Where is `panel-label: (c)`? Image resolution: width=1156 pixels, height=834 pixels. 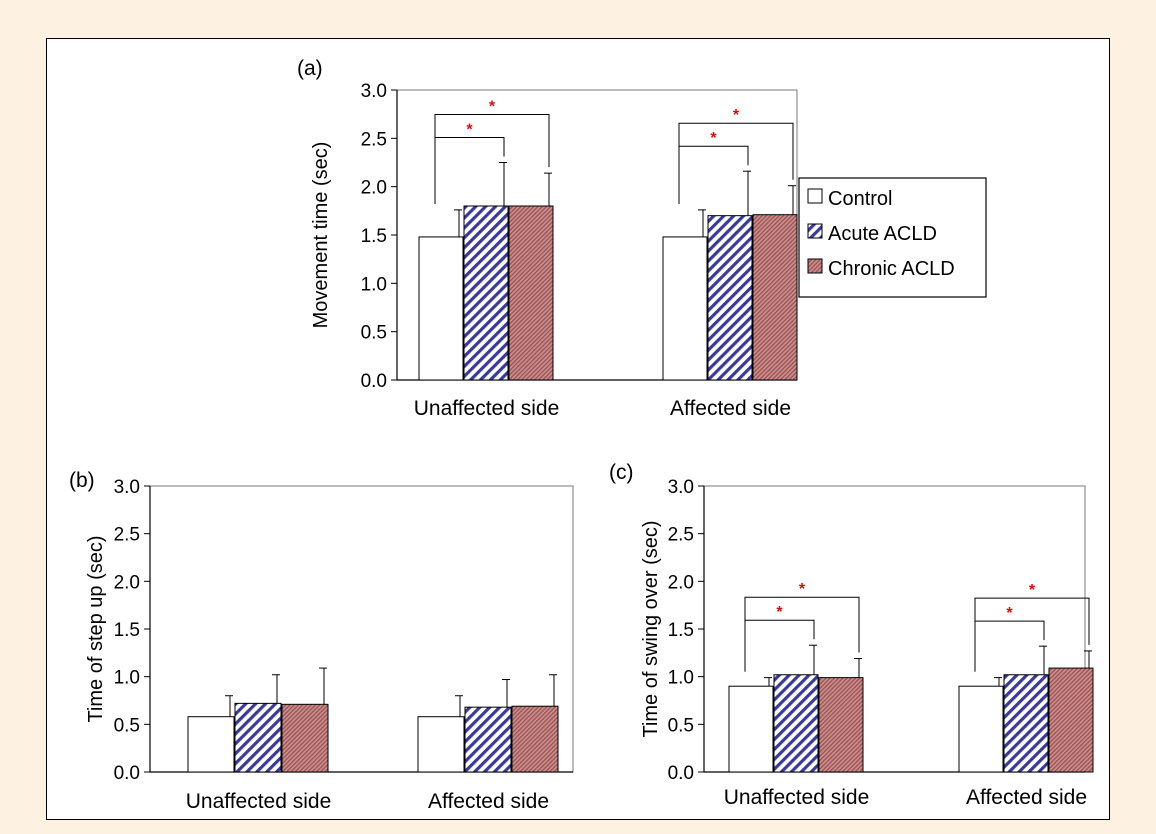 panel-label: (c) is located at coordinates (621, 472).